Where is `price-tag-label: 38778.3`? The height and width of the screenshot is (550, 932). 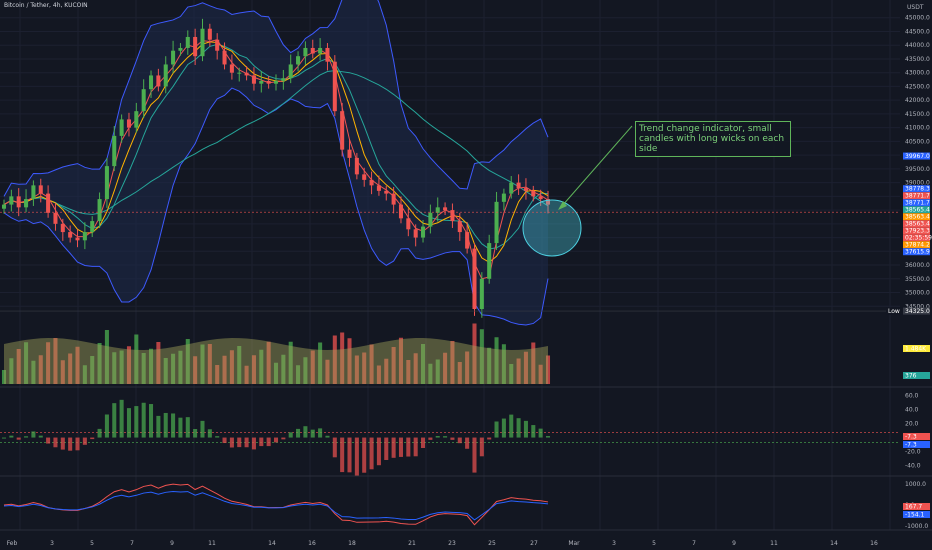
price-tag-label: 38778.3 is located at coordinates (917, 189).